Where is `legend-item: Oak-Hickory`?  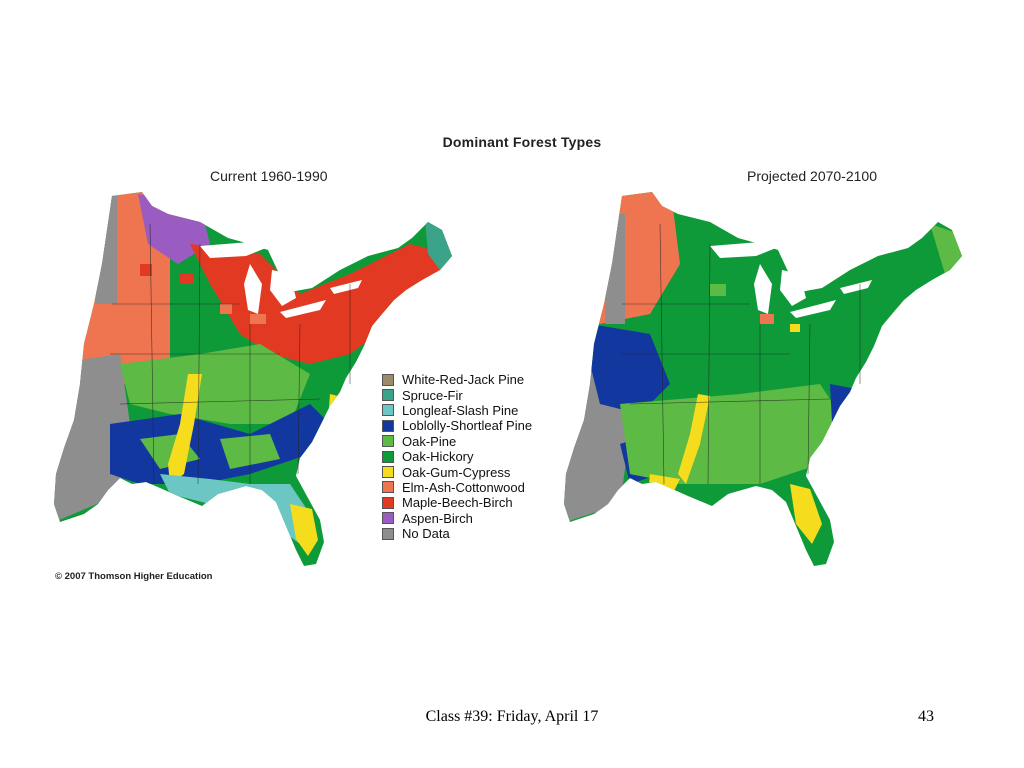 legend-item: Oak-Hickory is located at coordinates (477, 456).